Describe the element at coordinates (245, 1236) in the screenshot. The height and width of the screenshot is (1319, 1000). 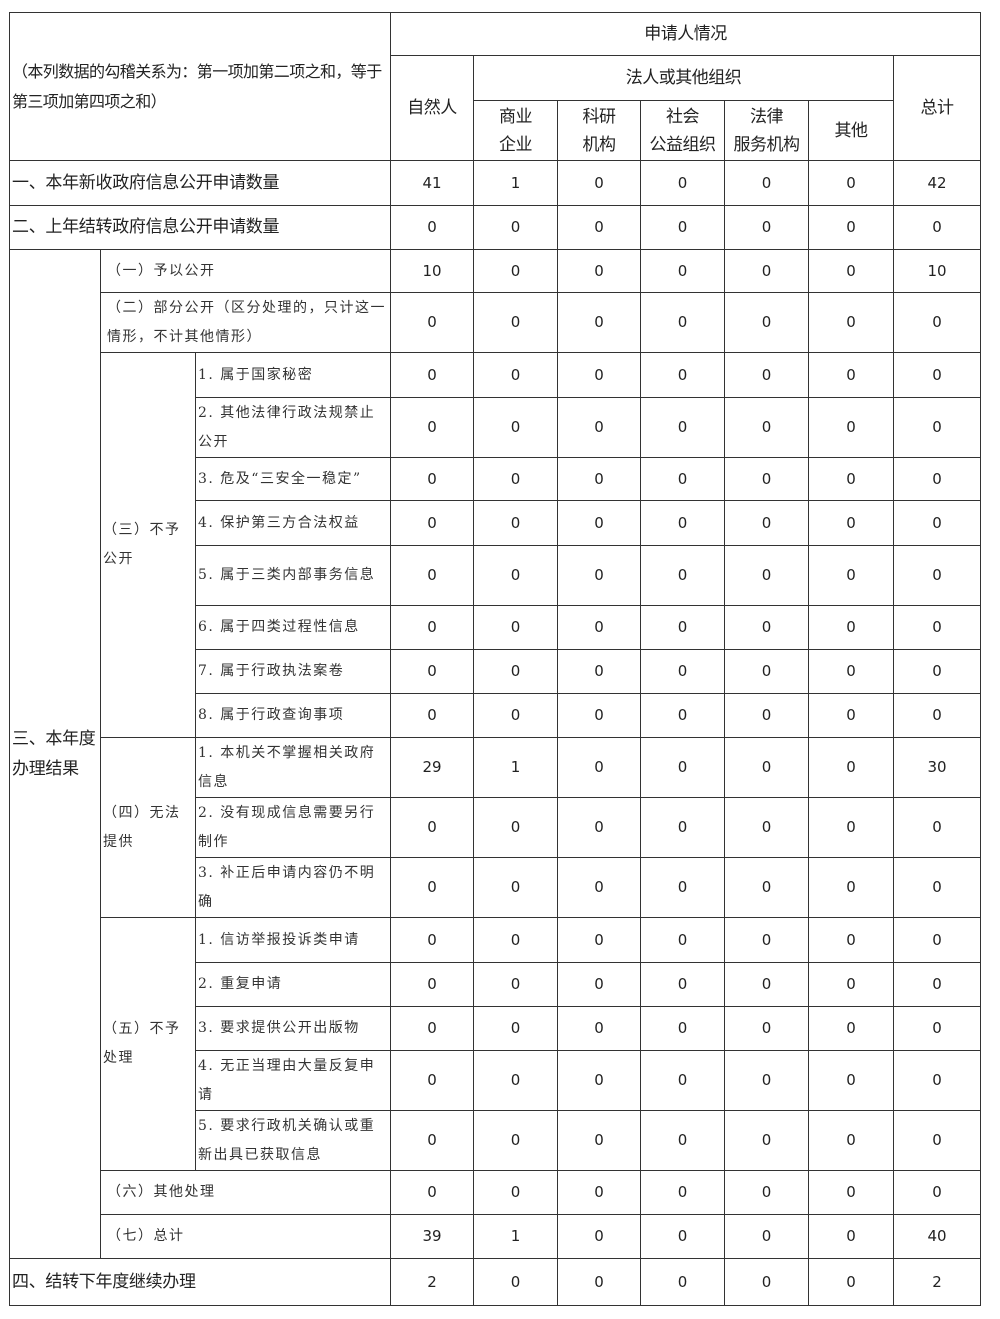
I see `row-label: （七）总计` at that location.